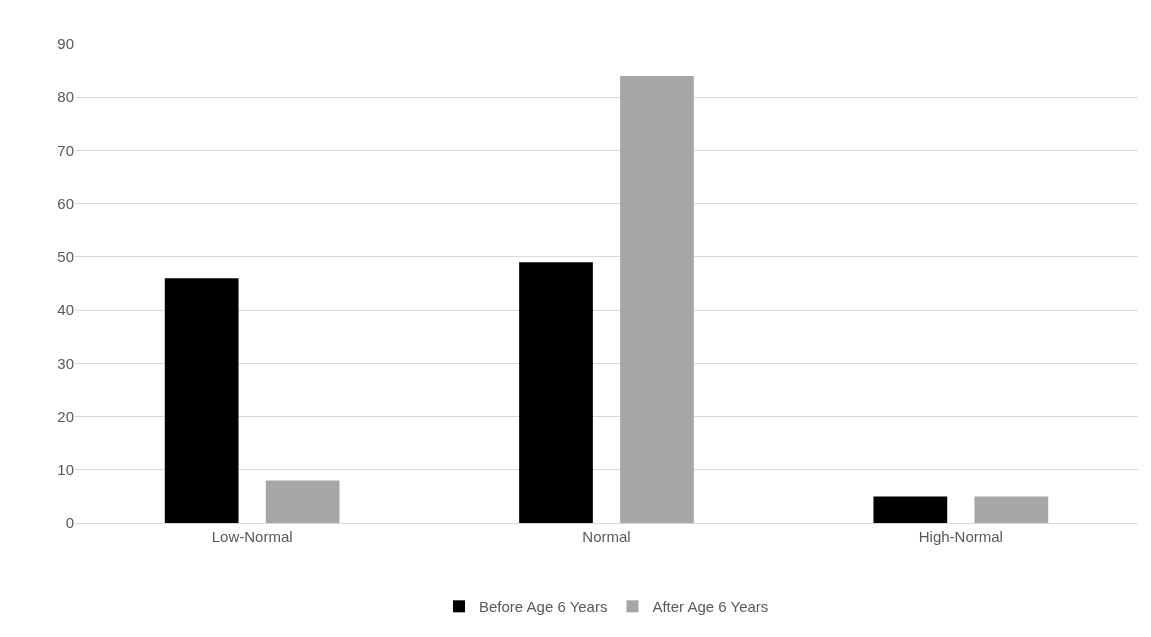 Image resolution: width=1151 pixels, height=637 pixels. I want to click on x-tick-label: High-Normal, so click(960, 536).